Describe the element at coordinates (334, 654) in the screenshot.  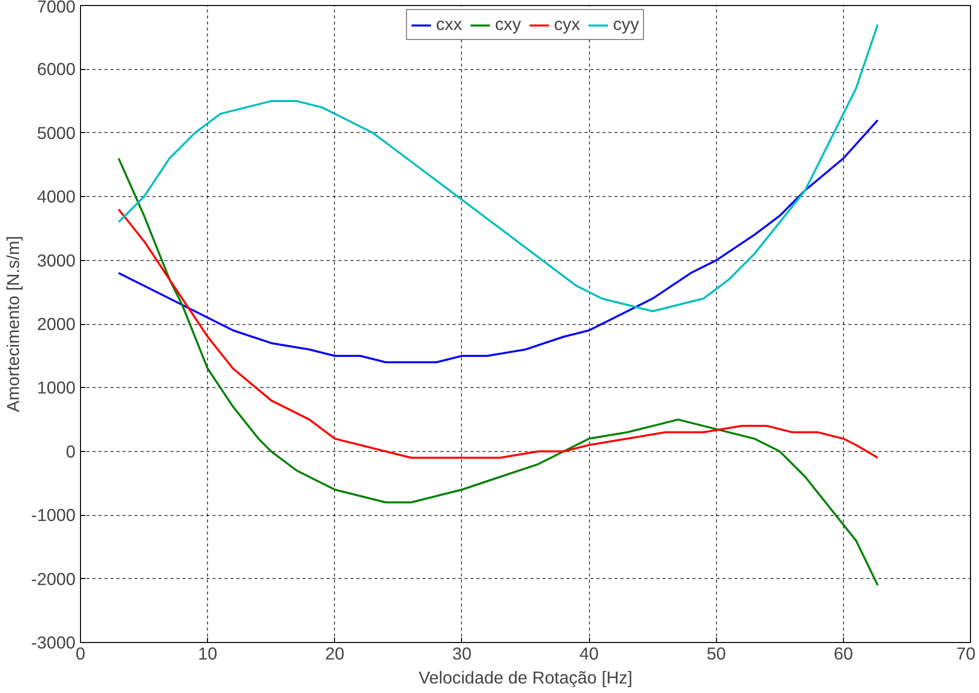
I see `x-tick-label: 20` at that location.